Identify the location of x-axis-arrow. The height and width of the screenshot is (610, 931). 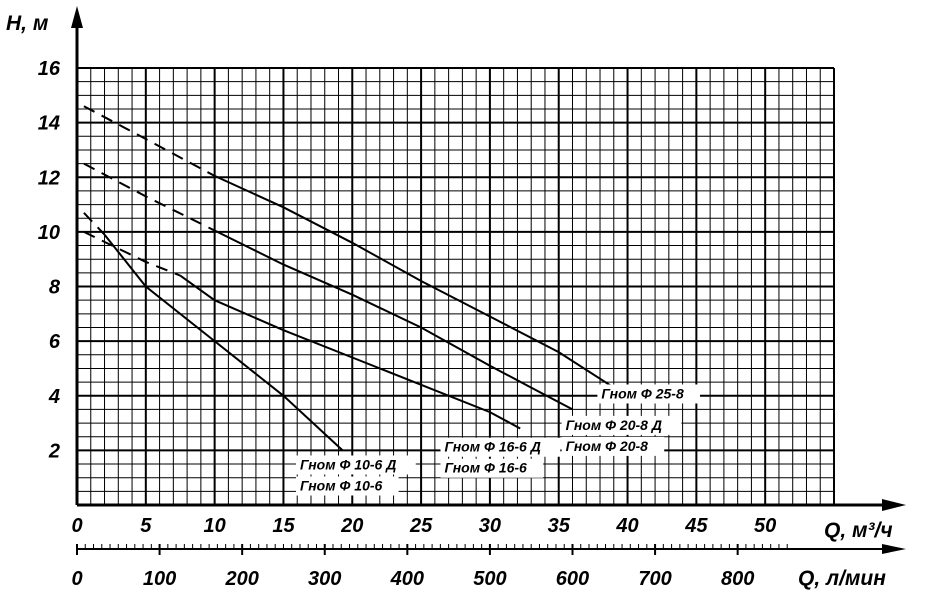
(894, 505).